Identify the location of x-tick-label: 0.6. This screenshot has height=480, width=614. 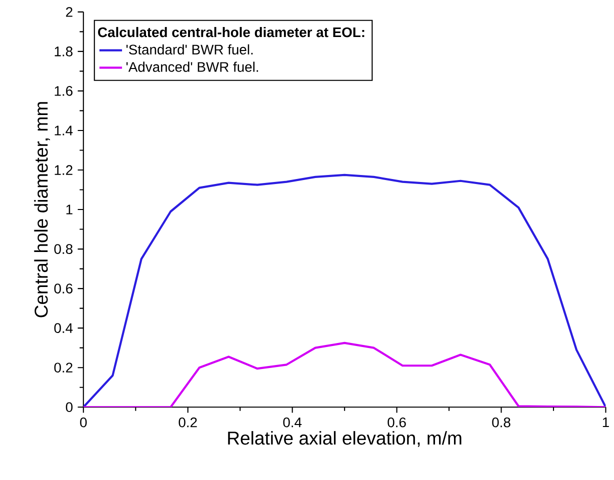
(397, 423).